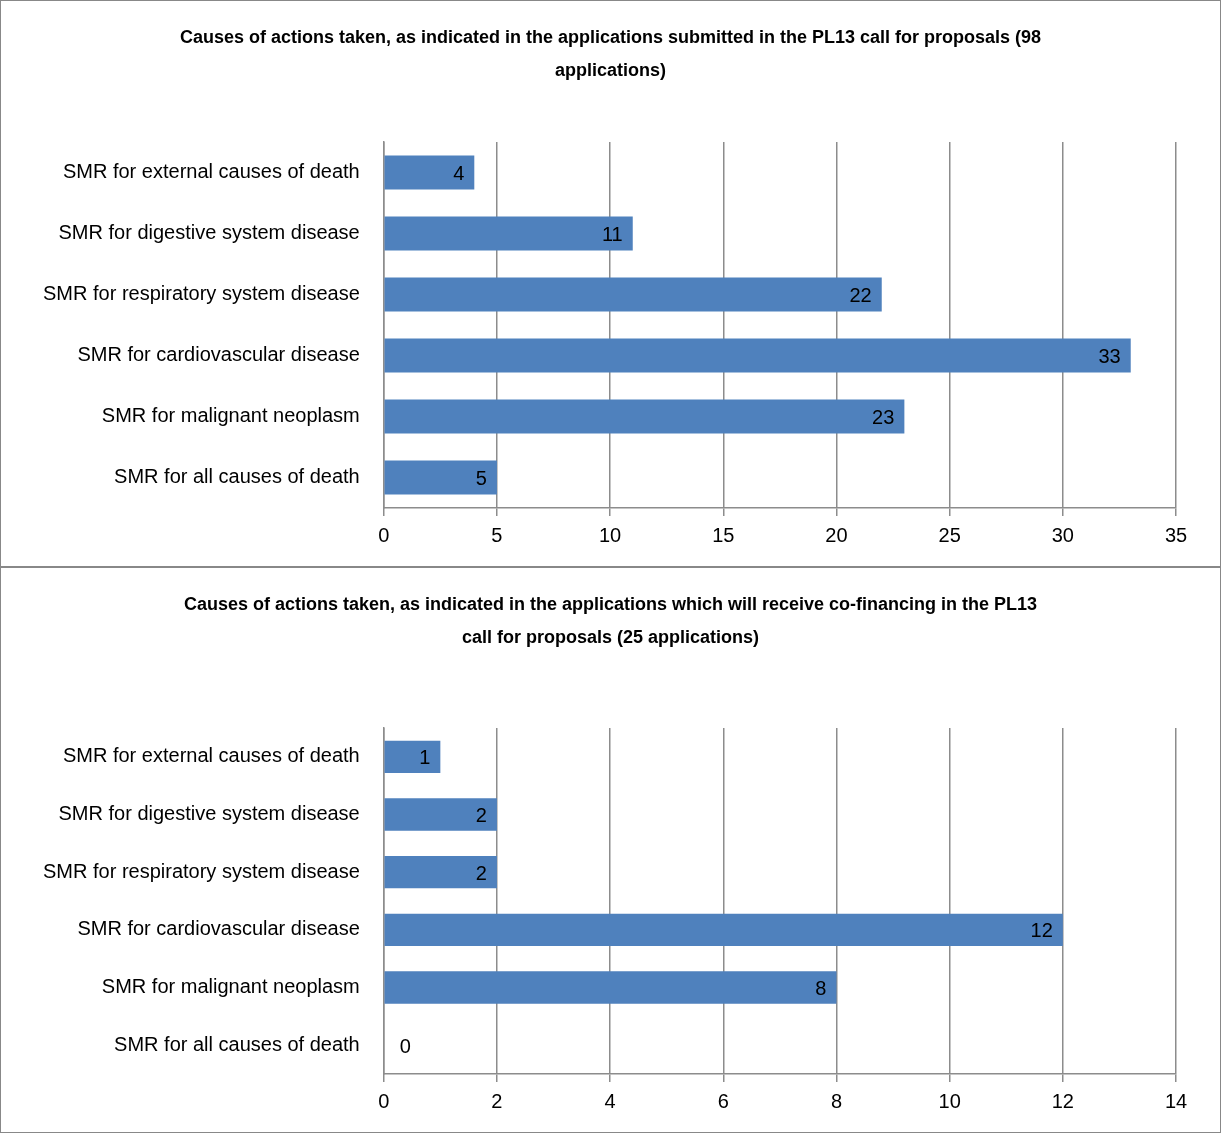 The image size is (1223, 1133). Describe the element at coordinates (821, 988) in the screenshot. I see `data-label: 8` at that location.